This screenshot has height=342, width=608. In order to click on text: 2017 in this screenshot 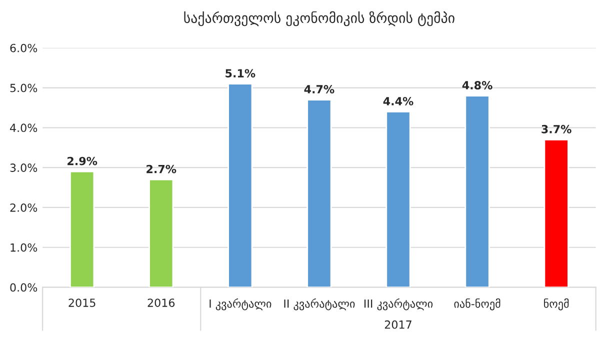, I will do `click(398, 324)`.